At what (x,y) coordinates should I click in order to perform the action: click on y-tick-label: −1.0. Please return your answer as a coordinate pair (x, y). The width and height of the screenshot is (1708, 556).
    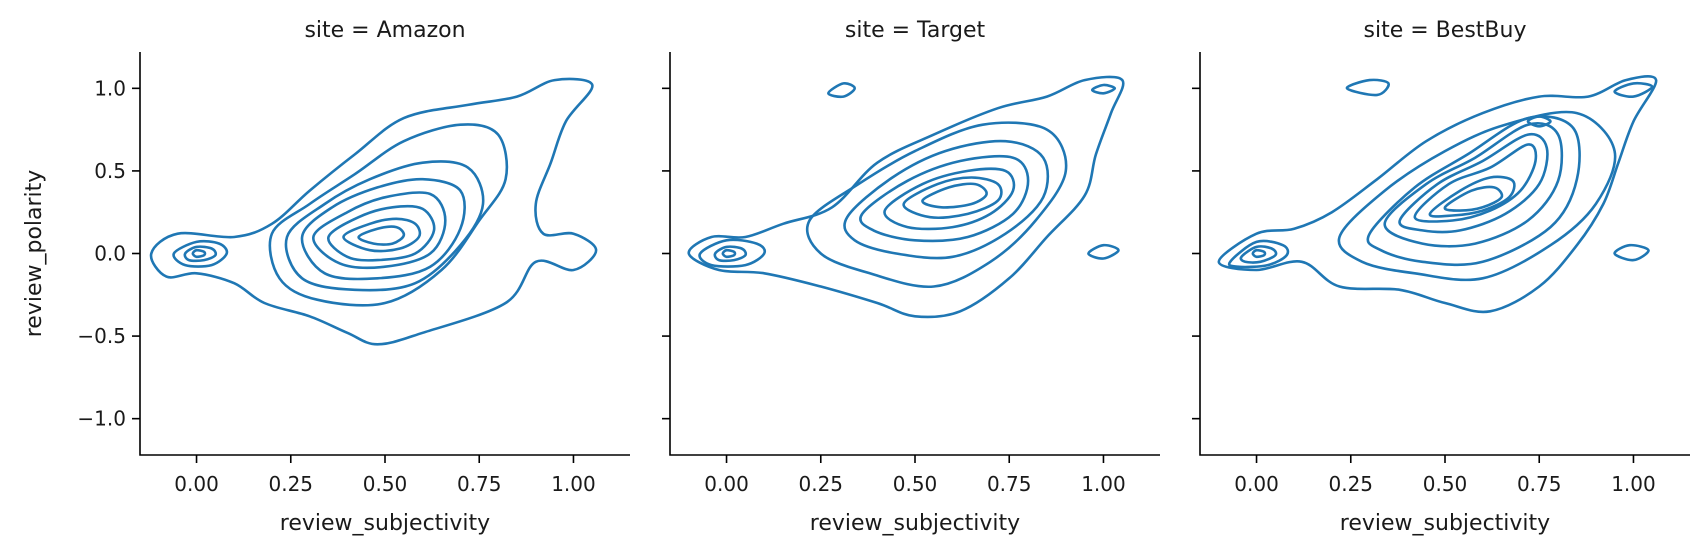
    Looking at the image, I should click on (101, 419).